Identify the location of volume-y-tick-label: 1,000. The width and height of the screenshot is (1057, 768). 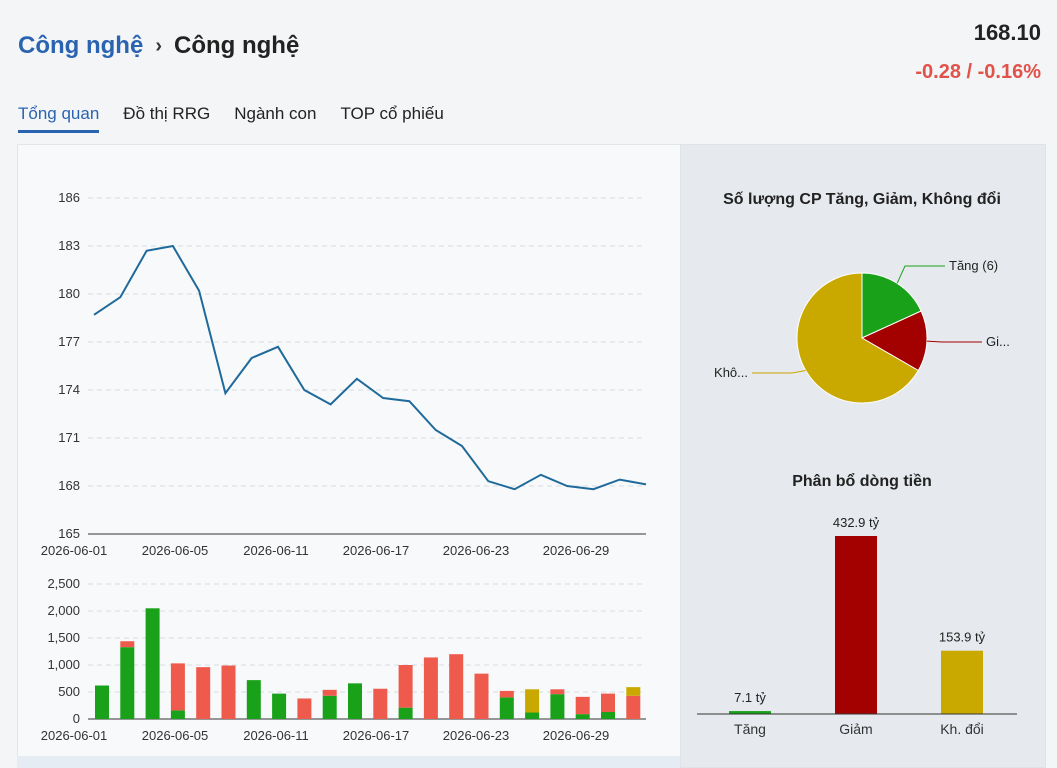
(63, 664).